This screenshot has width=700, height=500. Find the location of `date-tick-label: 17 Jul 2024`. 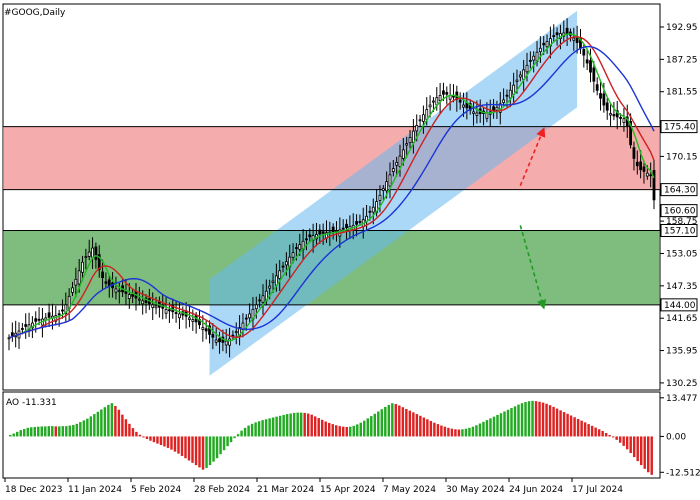

date-tick-label: 17 Jul 2024 is located at coordinates (597, 490).